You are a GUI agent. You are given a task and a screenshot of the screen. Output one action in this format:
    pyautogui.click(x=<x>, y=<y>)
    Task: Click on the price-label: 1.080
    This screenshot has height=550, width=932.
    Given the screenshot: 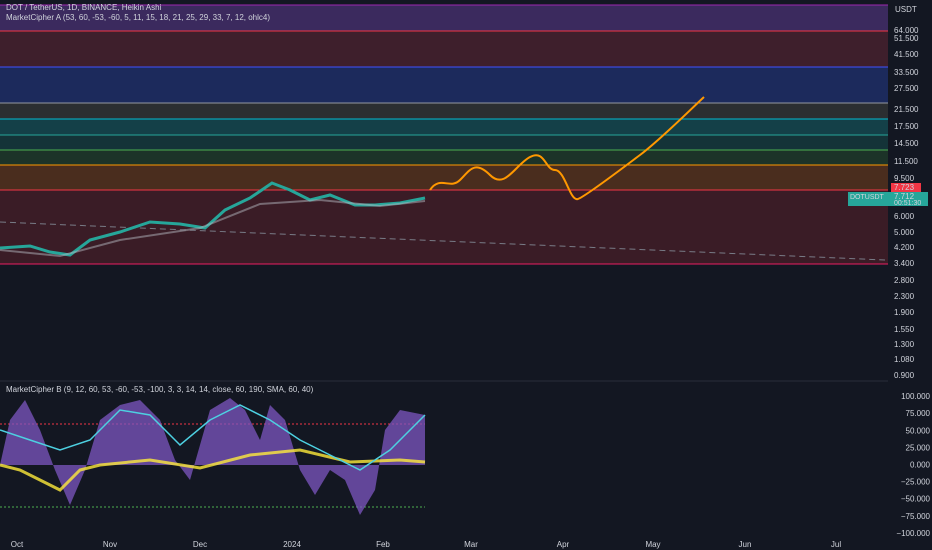 What is the action you would take?
    pyautogui.click(x=904, y=359)
    